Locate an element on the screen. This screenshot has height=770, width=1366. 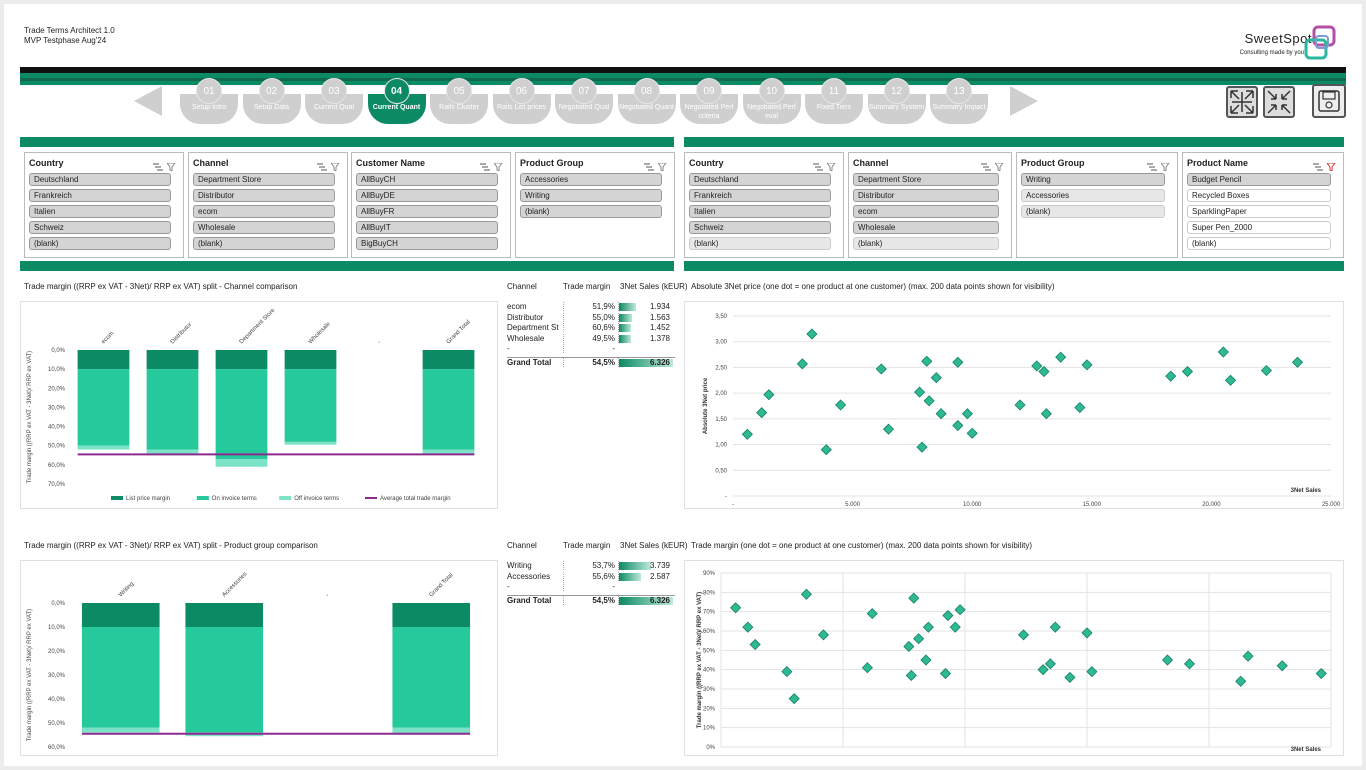
pivot-sales-bar is located at coordinates (626, 317).